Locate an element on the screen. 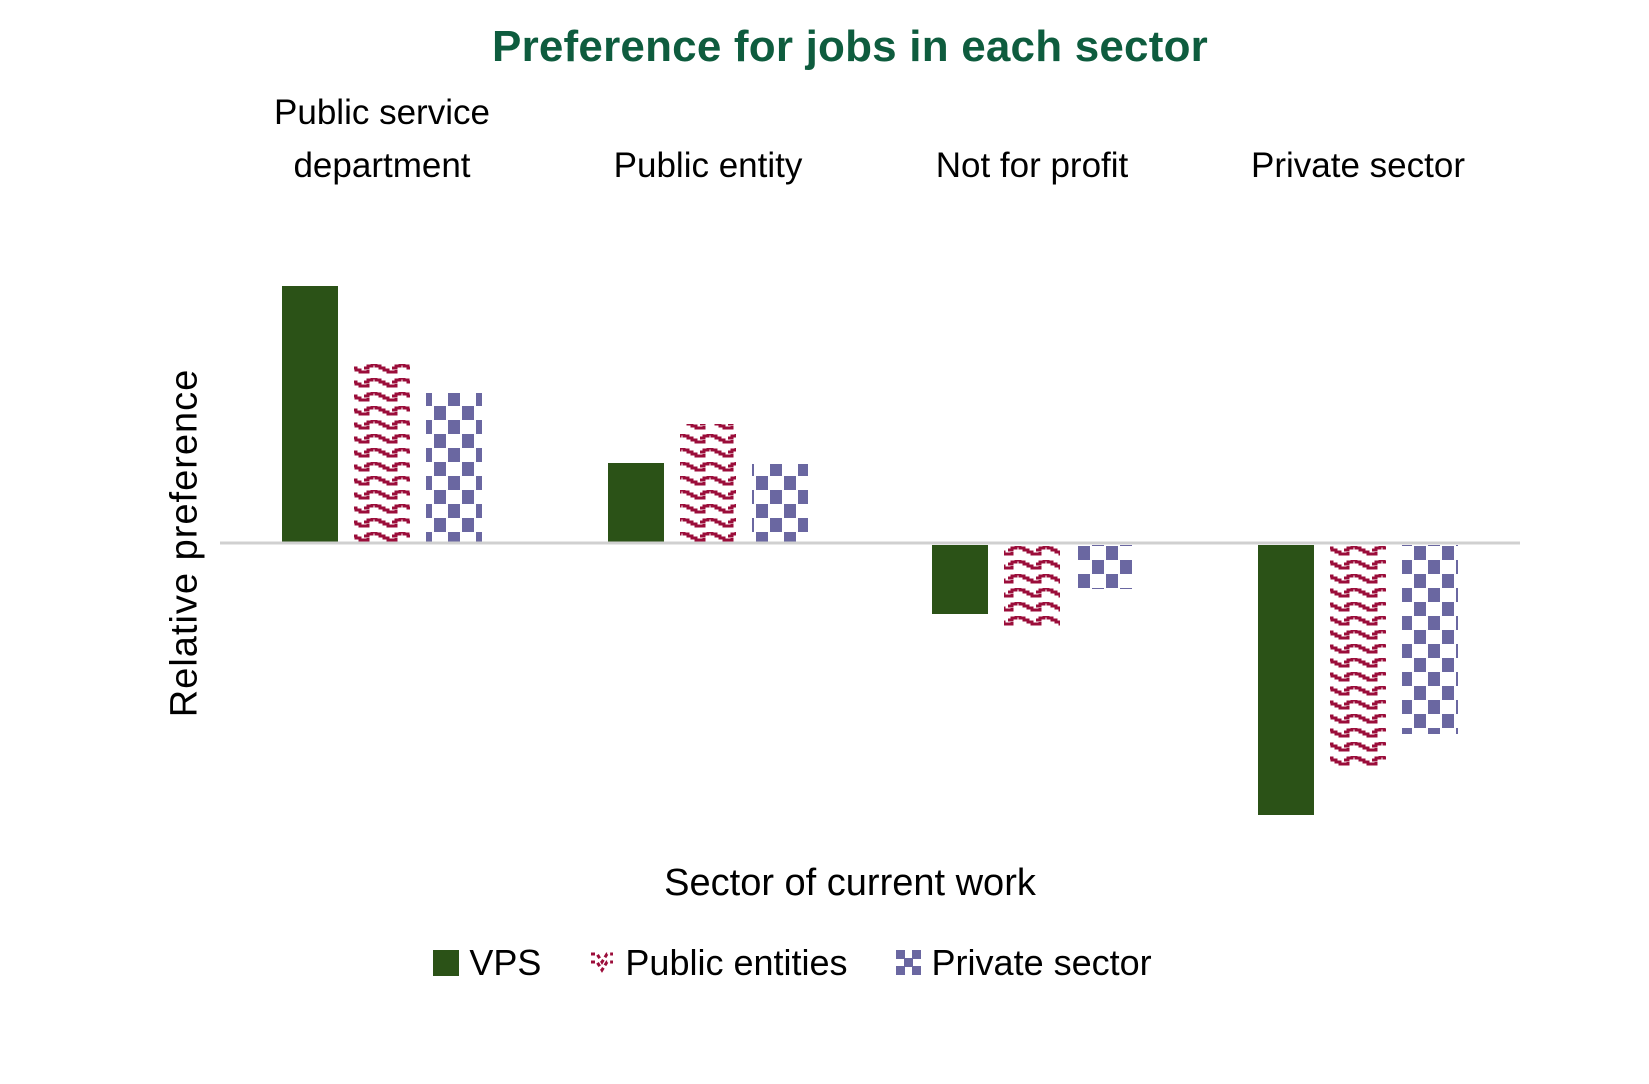  bar-public-entities-private-sector is located at coordinates (1358, 656).